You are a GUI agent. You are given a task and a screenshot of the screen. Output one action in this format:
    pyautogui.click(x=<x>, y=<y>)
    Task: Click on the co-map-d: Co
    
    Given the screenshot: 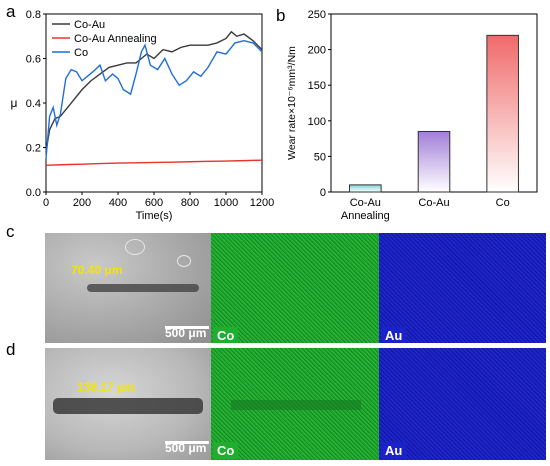 What is the action you would take?
    pyautogui.click(x=295, y=404)
    